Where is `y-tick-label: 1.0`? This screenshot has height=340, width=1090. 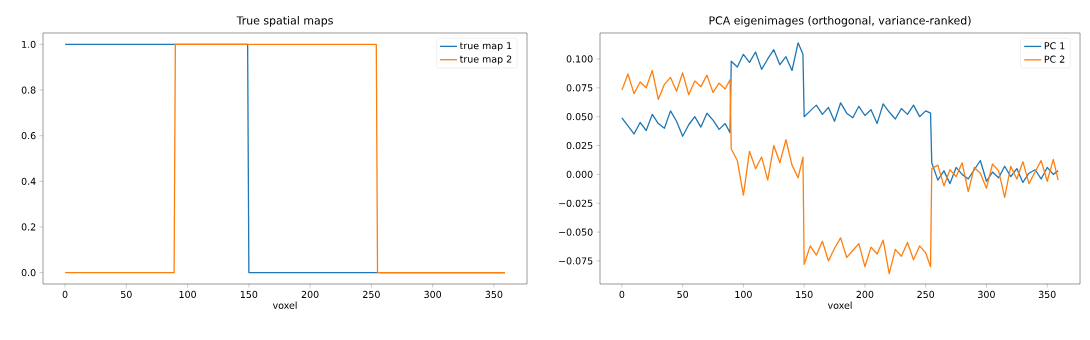
y-tick-label: 1.0 is located at coordinates (29, 44).